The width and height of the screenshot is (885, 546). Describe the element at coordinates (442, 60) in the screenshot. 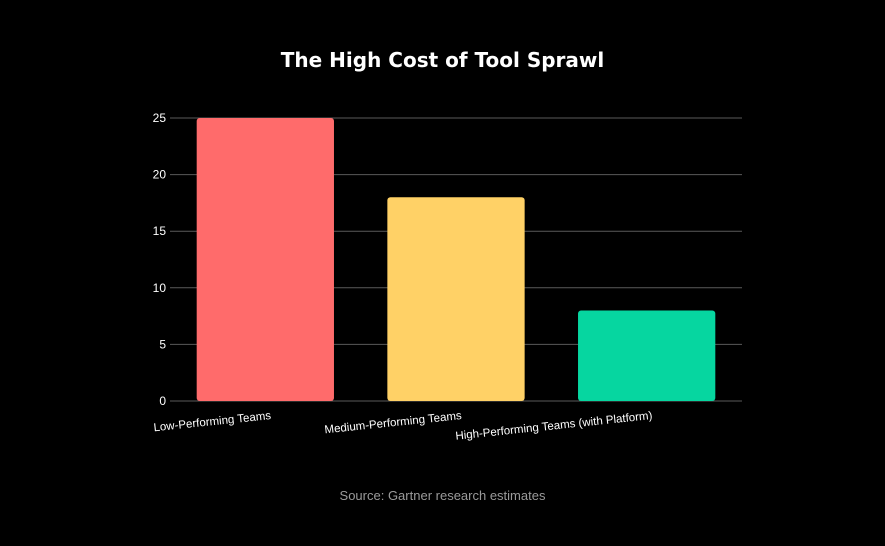

I see `chart-title: The High Cost of Tool Sprawl` at that location.